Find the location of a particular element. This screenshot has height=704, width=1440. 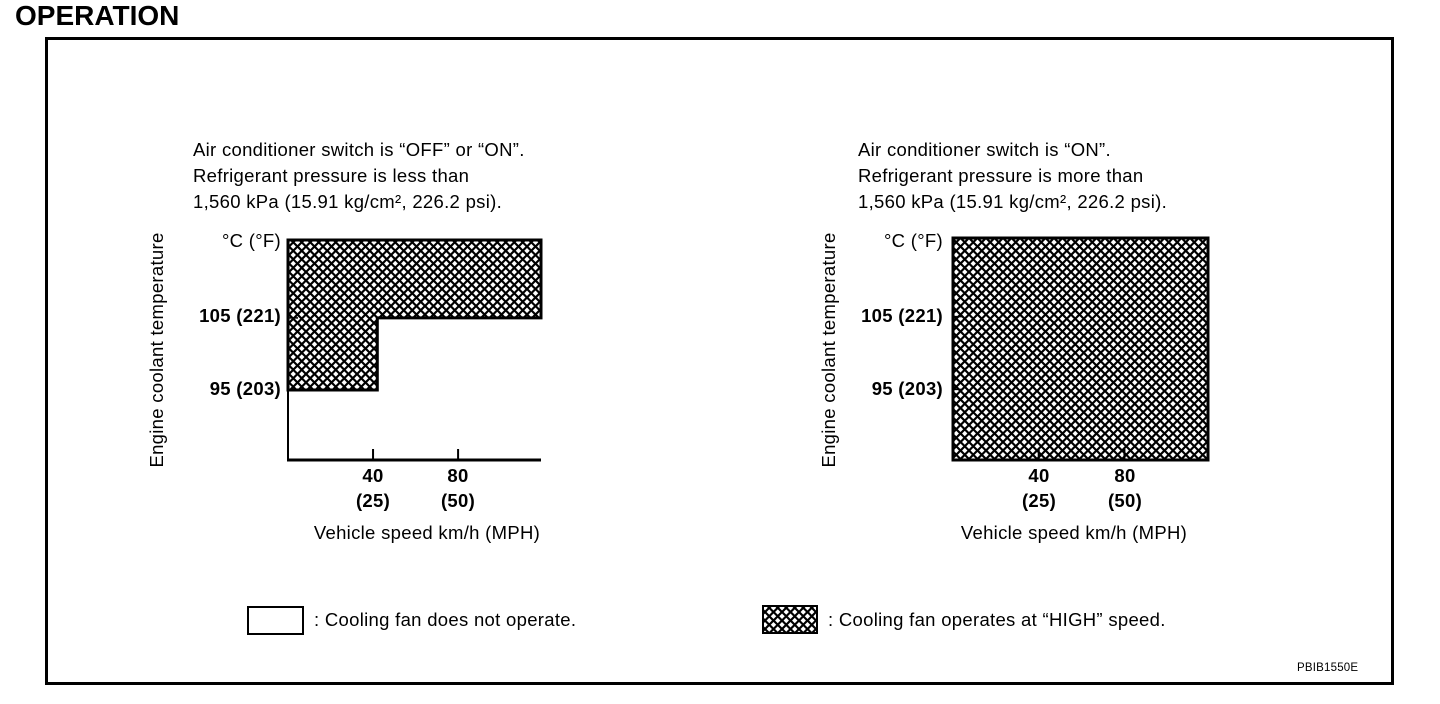

right-x-tick-sublabel-25: (25) is located at coordinates (1039, 500).